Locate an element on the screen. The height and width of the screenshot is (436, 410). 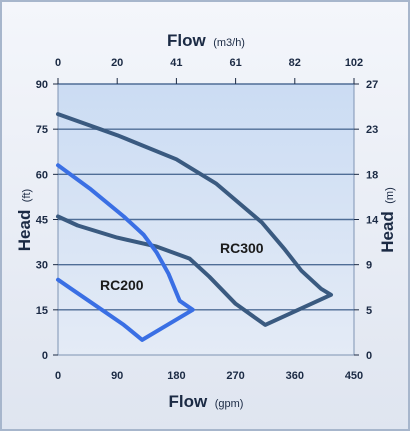
y-tick-label-right: 0 is located at coordinates (369, 356).